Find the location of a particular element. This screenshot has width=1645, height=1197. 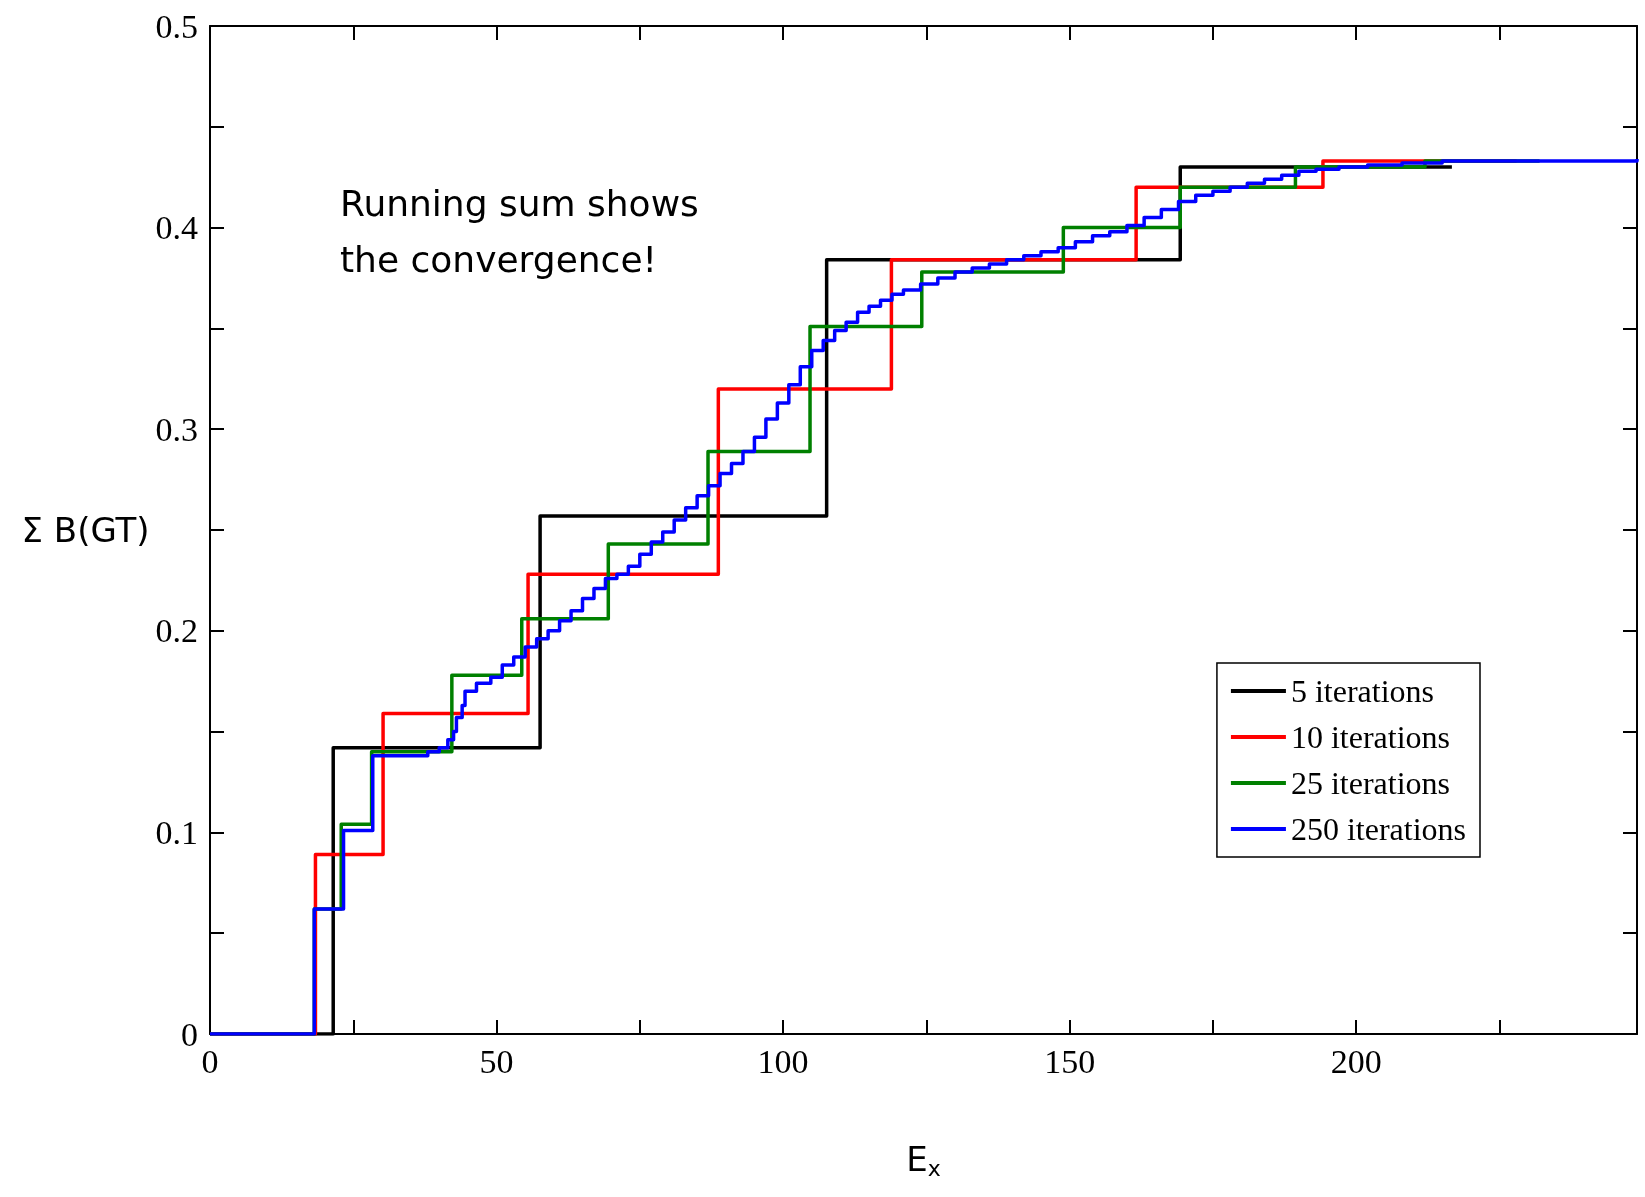

x-tick-label: 50 is located at coordinates (496, 1061).